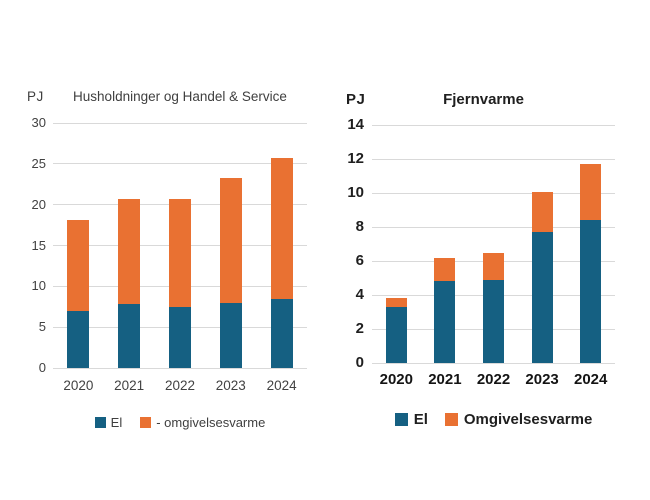 The image size is (650, 500). I want to click on legend-item-omgivelsesvarme: - omgivelsesvarme, so click(202, 422).